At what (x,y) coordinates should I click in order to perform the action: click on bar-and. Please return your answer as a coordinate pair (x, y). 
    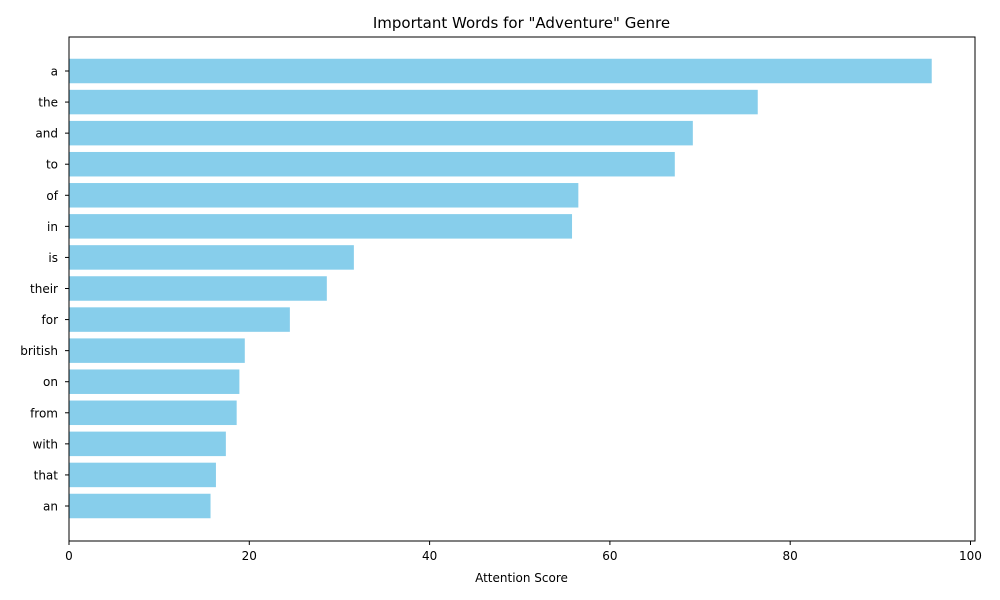
    Looking at the image, I should click on (381, 133).